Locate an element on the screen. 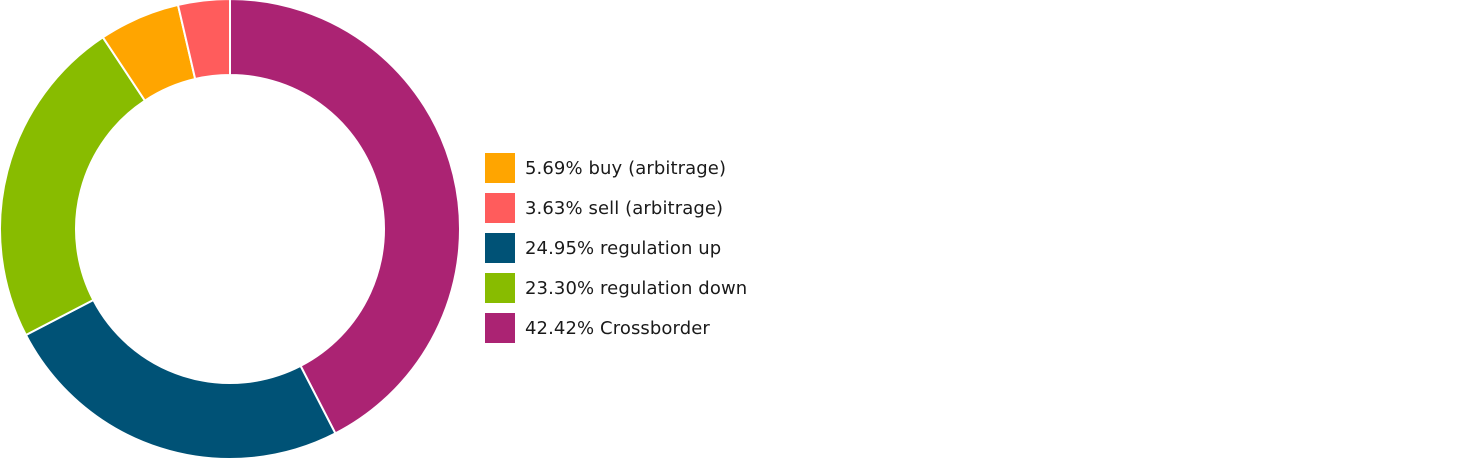 The width and height of the screenshot is (1462, 459). legend-label: 23.30% regulation down is located at coordinates (636, 288).